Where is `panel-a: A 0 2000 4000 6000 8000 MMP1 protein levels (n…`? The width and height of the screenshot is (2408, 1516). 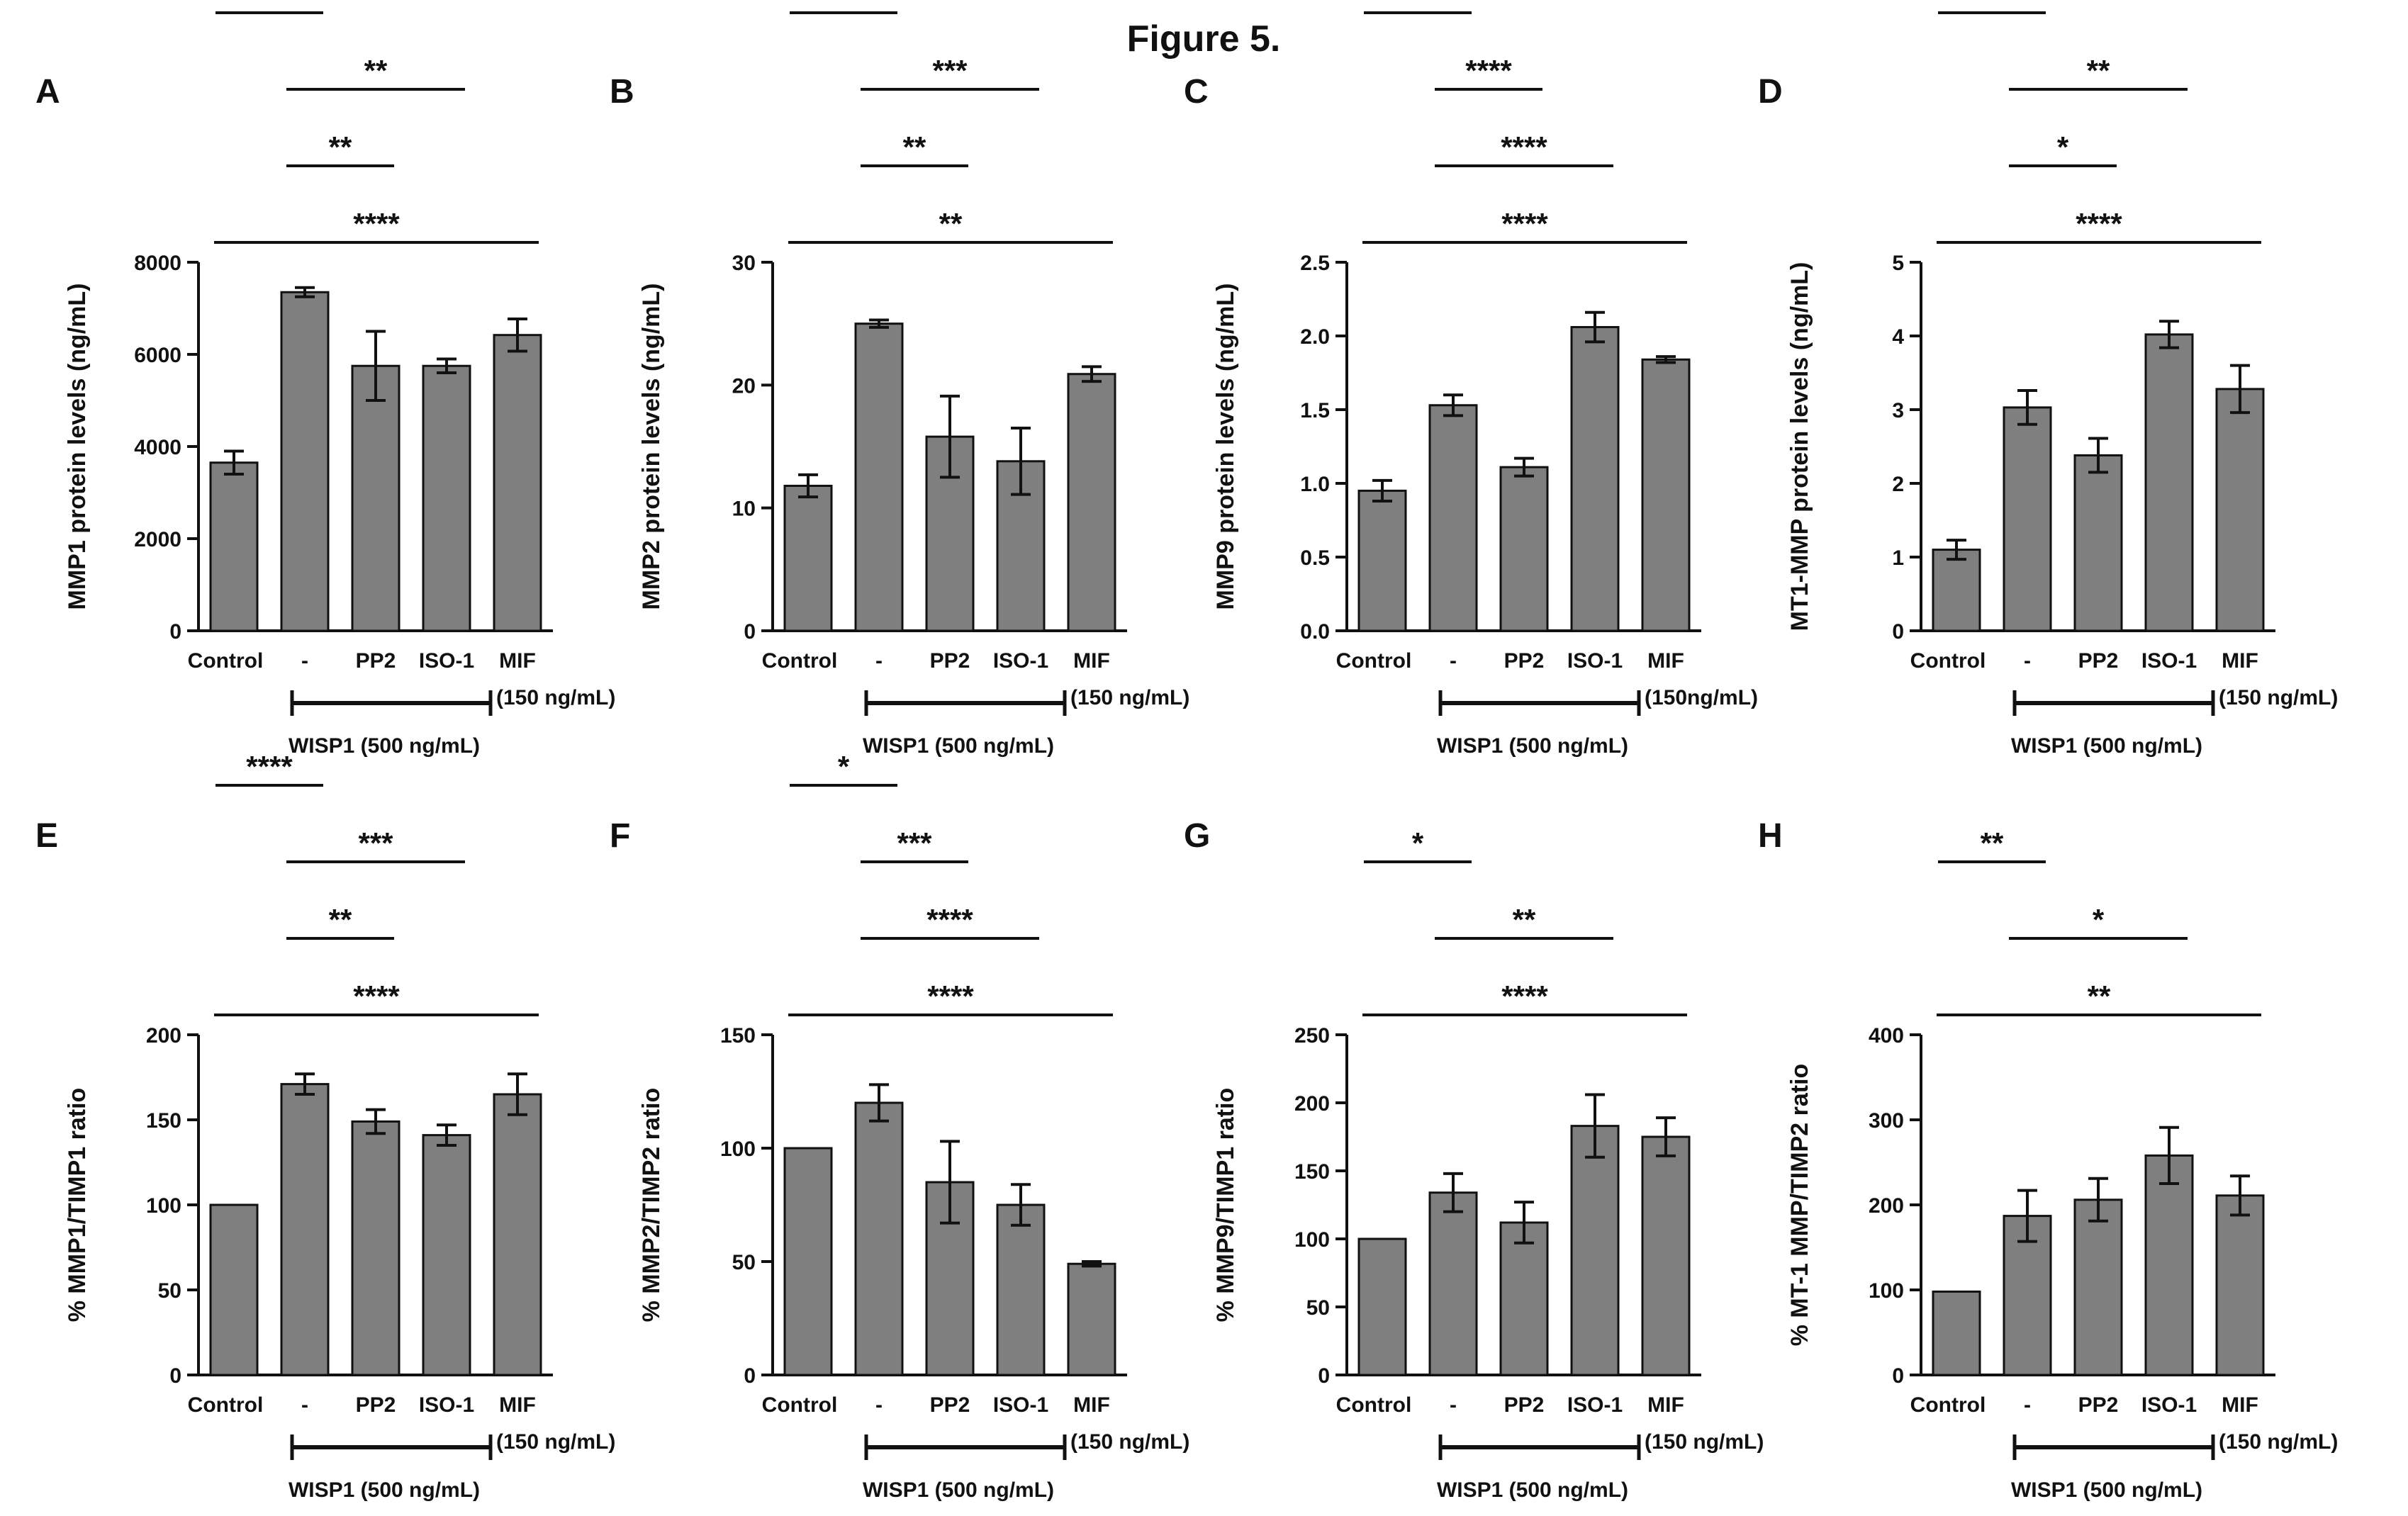
panel-a: A 0 2000 4000 6000 8000 MMP1 protein levels (n… is located at coordinates (325, 379).